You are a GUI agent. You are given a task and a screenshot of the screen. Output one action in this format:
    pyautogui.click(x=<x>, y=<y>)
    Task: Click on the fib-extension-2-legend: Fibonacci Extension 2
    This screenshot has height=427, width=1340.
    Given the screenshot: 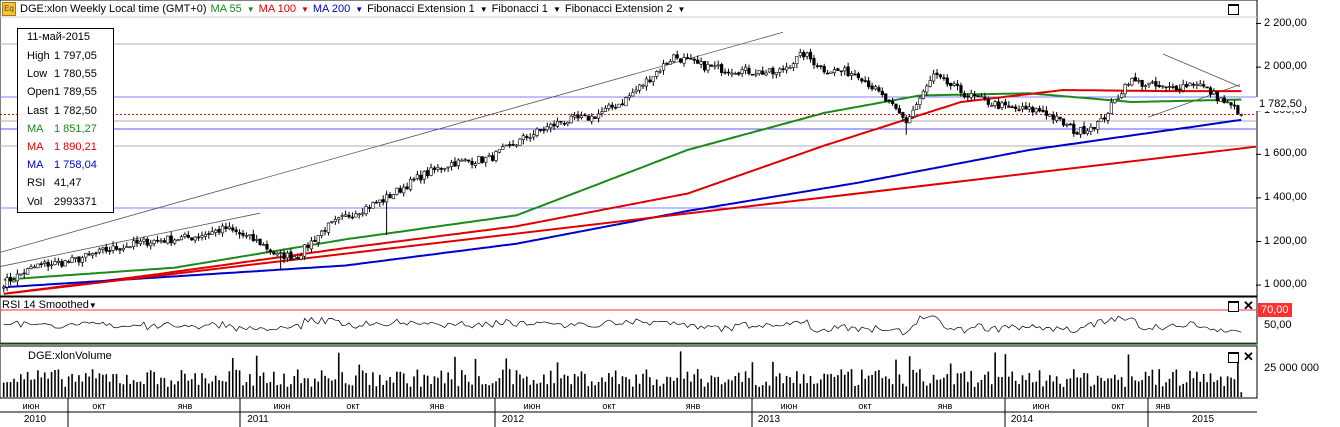 What is the action you would take?
    pyautogui.click(x=618, y=9)
    